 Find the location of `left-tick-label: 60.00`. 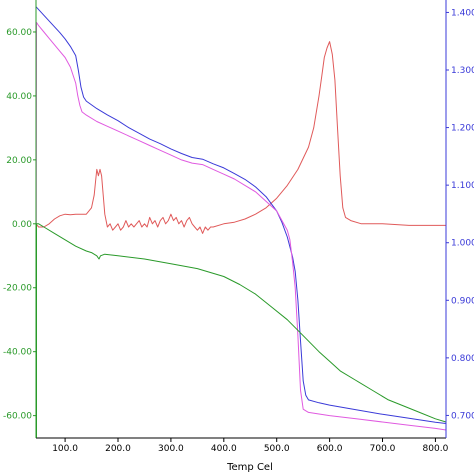

left-tick-label: 60.00 is located at coordinates (19, 33).